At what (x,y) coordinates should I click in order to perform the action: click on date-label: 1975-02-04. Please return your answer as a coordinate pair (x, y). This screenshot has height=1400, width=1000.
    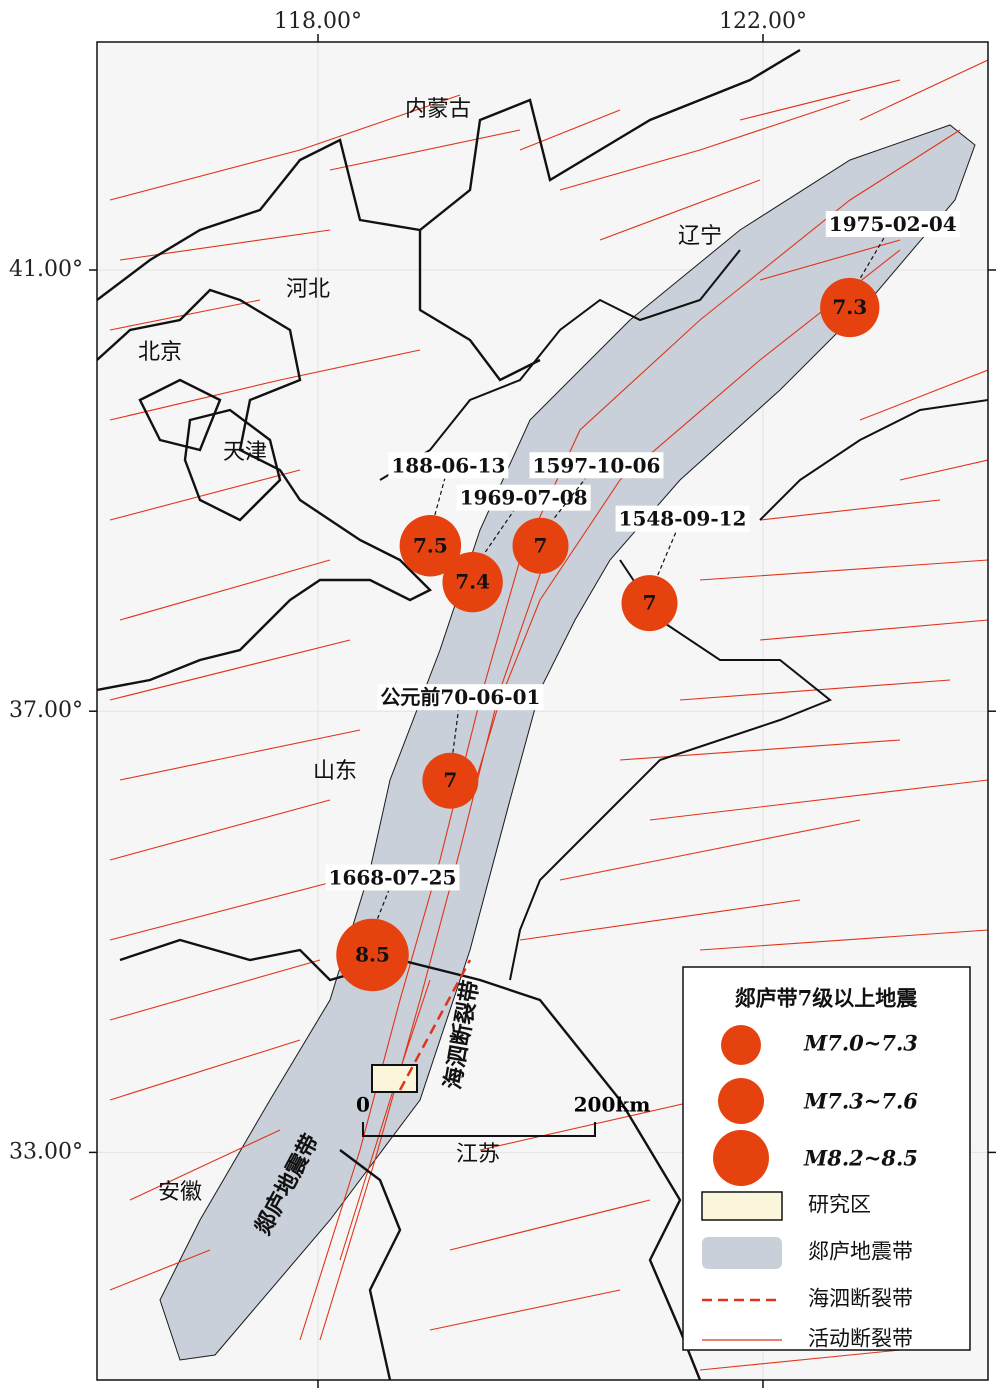
    Looking at the image, I should click on (893, 224).